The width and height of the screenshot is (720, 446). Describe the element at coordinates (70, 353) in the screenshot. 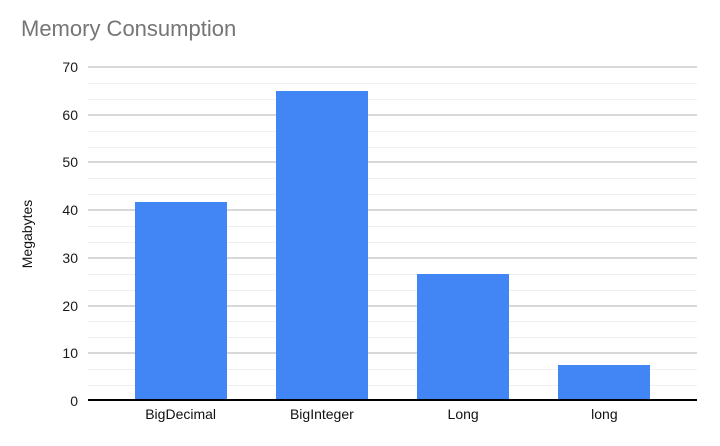

I see `y-tick-label: 10` at that location.